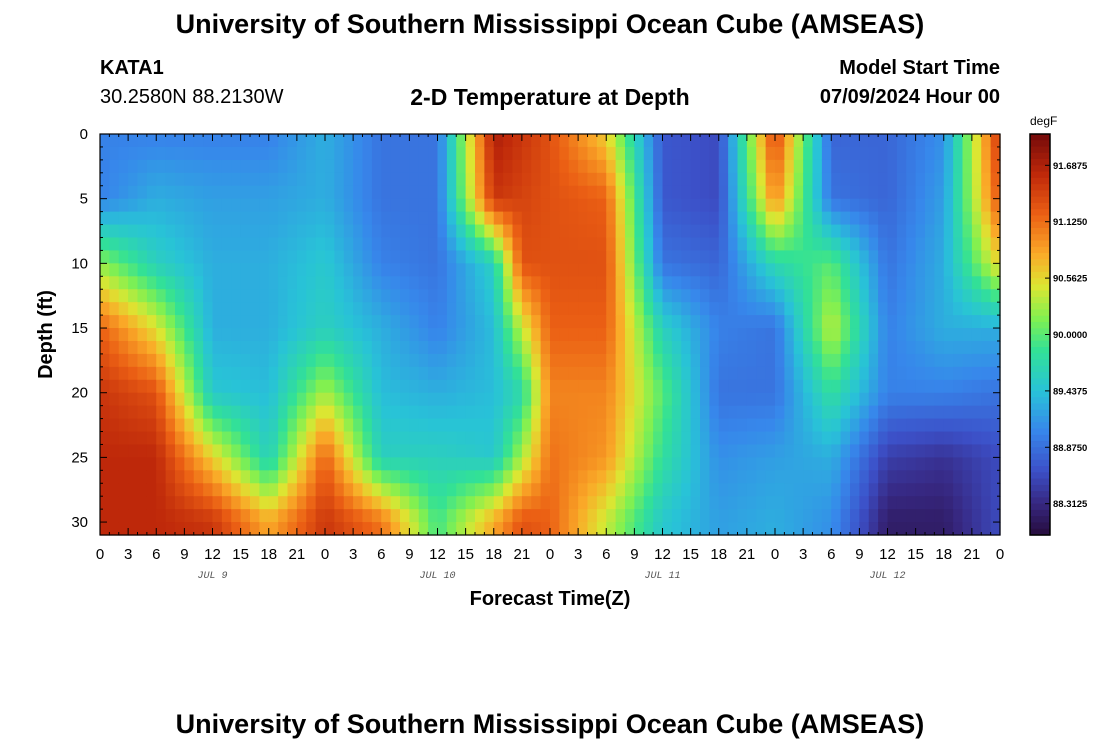 This screenshot has height=750, width=1100. Describe the element at coordinates (662, 576) in the screenshot. I see `day-label: JUL 11` at that location.